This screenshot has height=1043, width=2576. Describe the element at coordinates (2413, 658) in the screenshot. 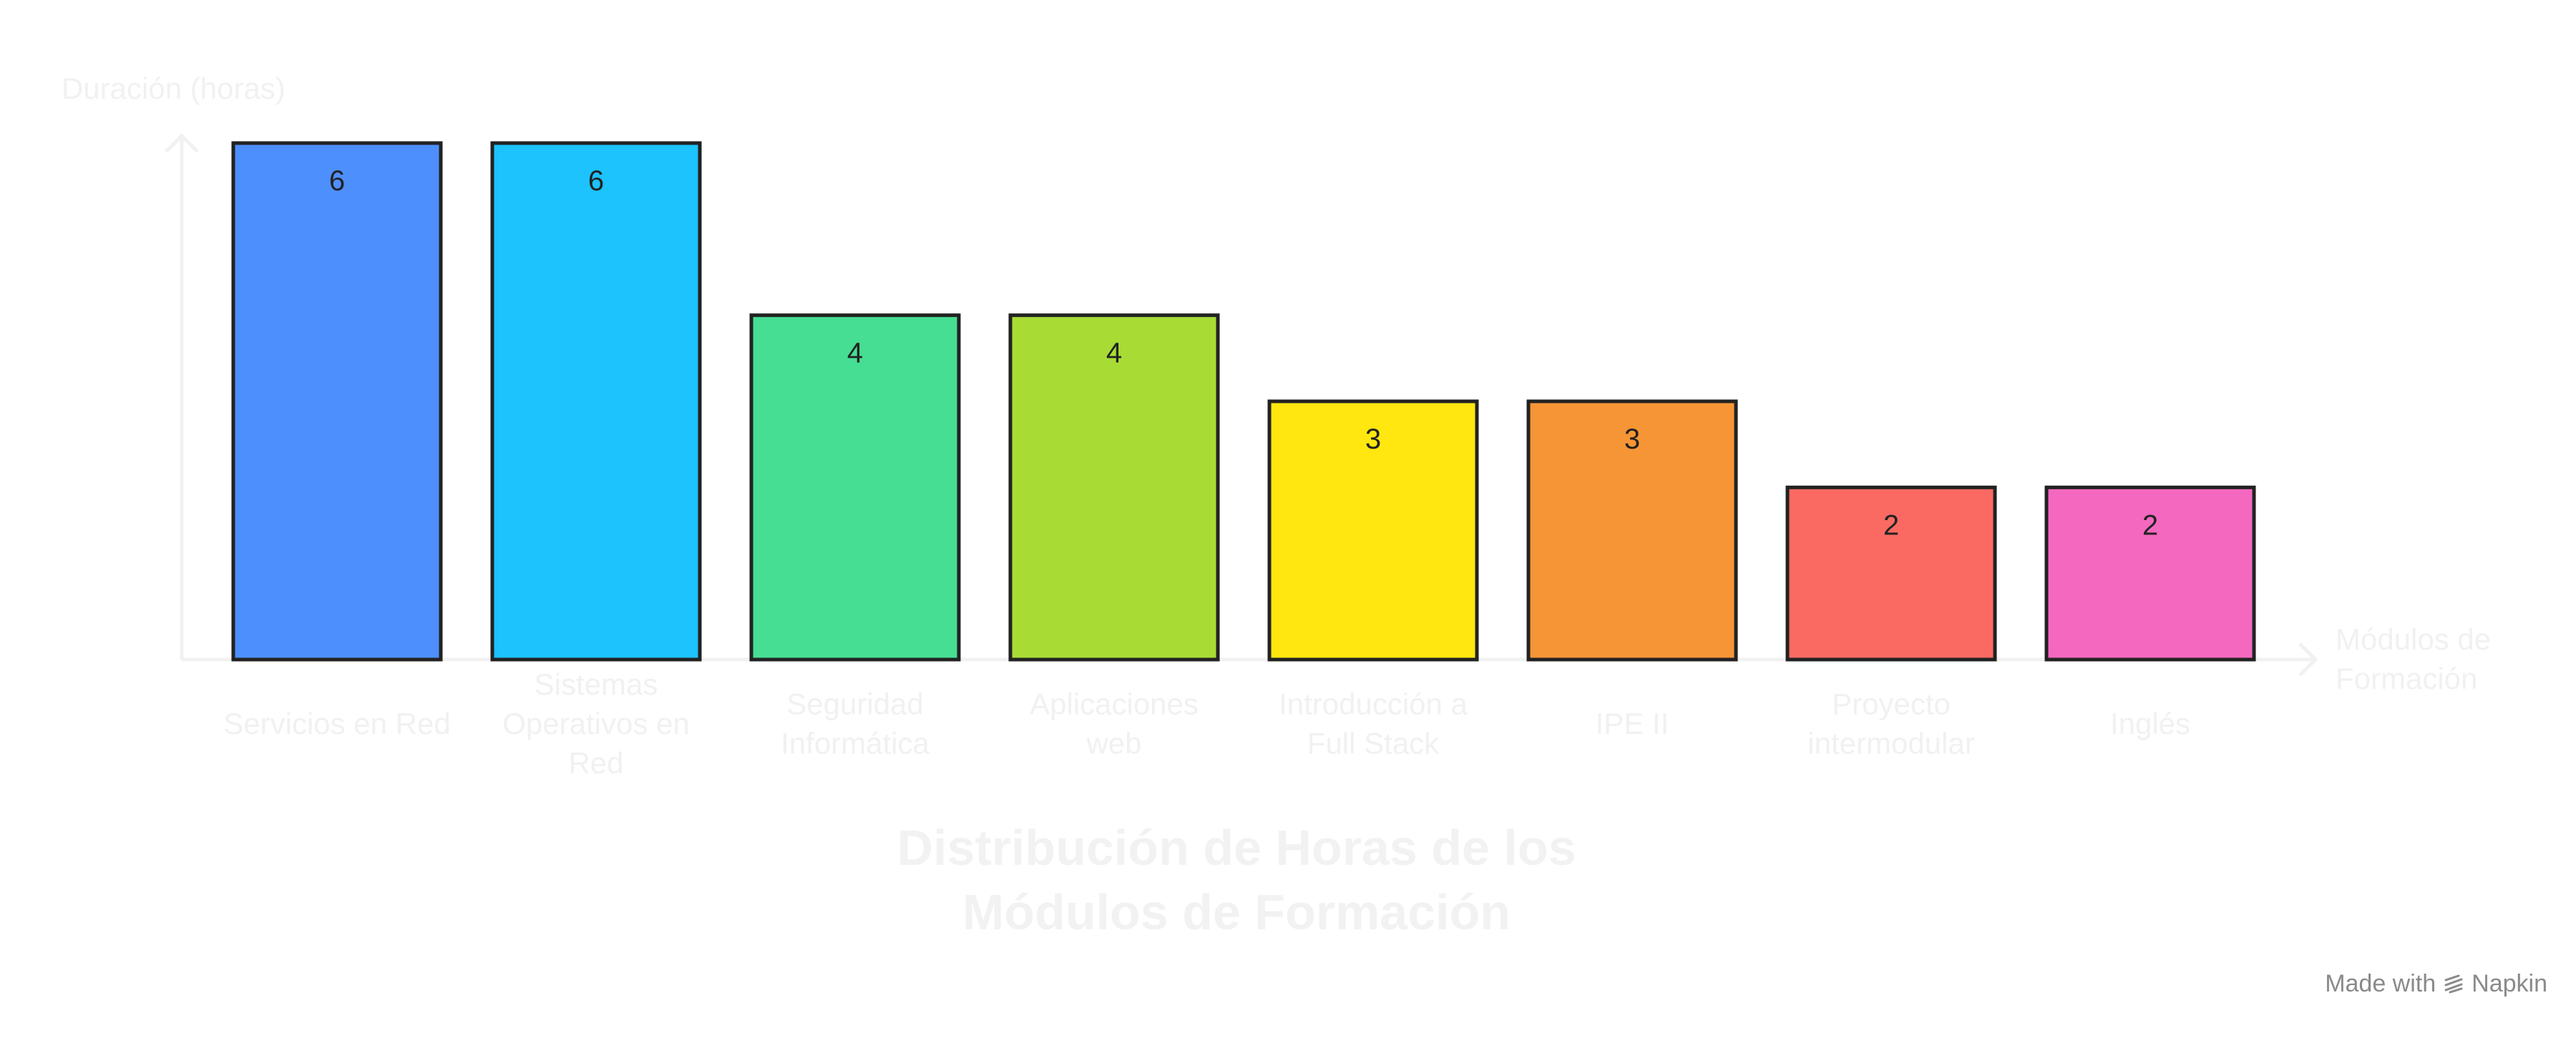

I see `x-axis-title: Módulos de Formación` at that location.